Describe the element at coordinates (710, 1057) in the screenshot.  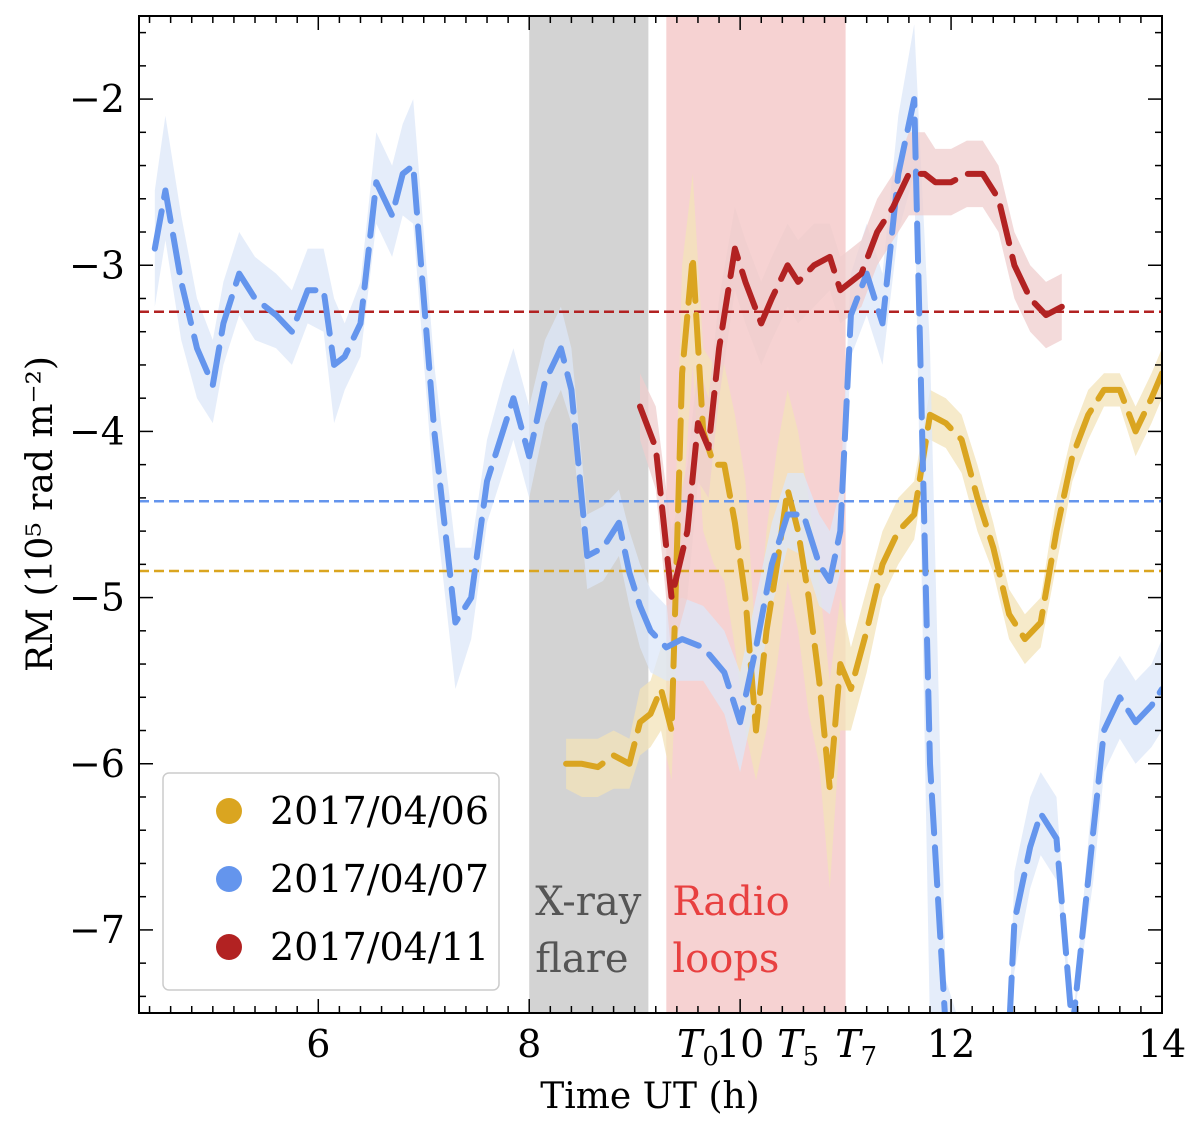
I see `x-special-tick-subscript: 0` at that location.